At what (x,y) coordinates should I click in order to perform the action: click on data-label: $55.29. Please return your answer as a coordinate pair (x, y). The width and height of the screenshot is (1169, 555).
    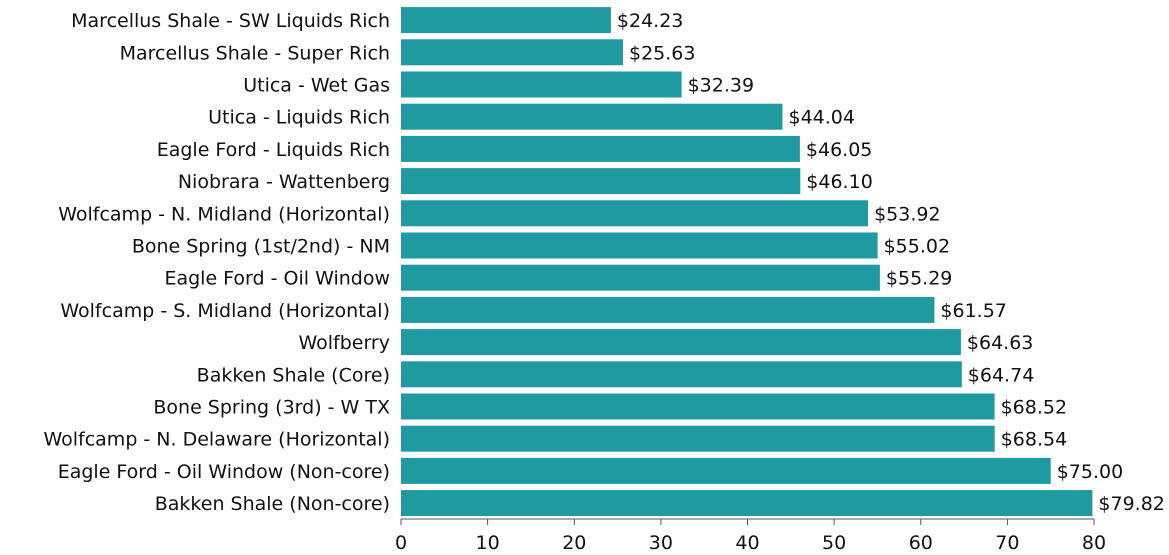
    Looking at the image, I should click on (919, 279).